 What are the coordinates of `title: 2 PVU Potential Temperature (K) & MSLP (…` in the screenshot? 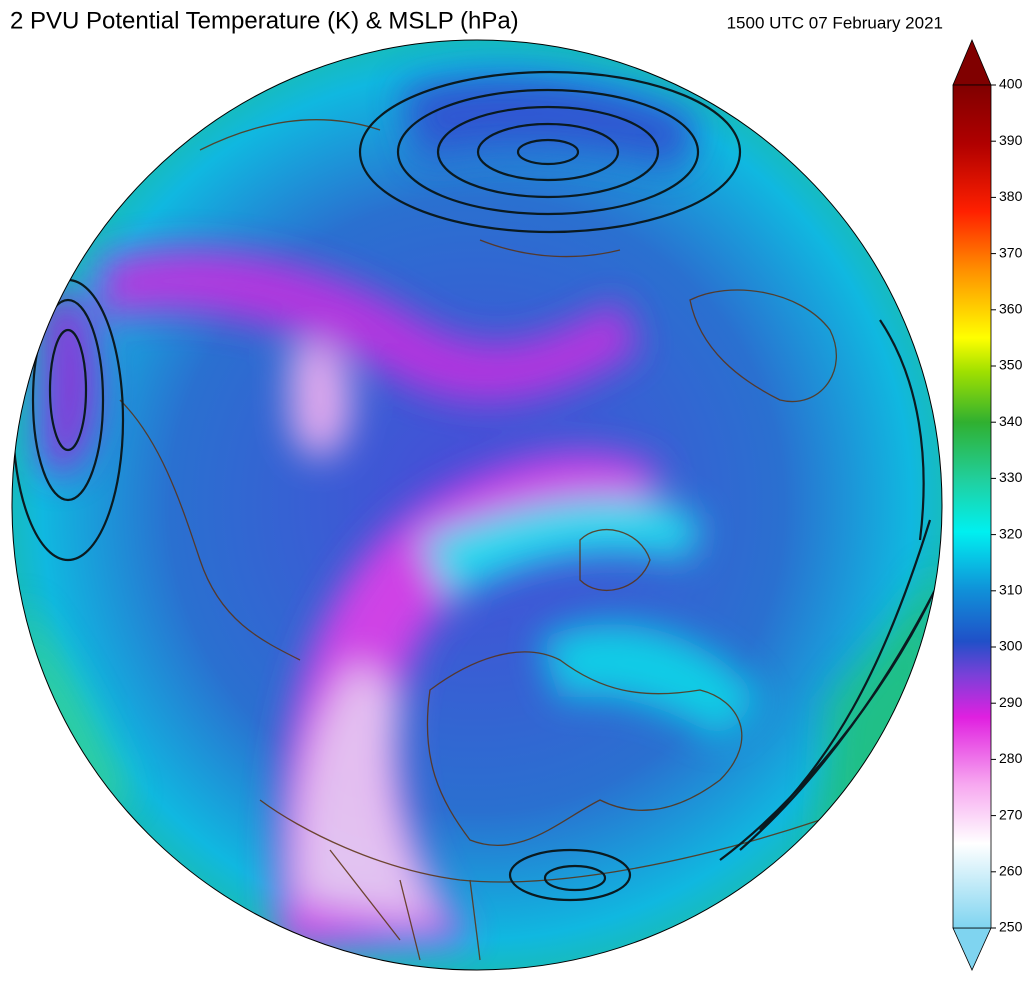 It's located at (264, 20).